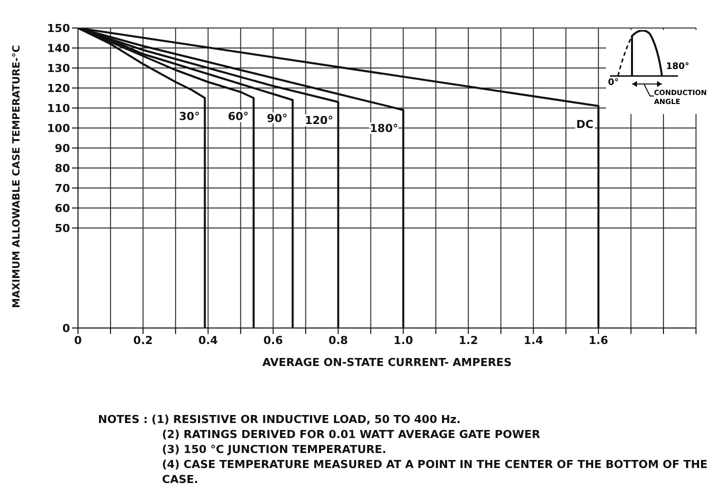 The image size is (719, 501). What do you see at coordinates (62, 168) in the screenshot?
I see `y-tick-label: 80` at bounding box center [62, 168].